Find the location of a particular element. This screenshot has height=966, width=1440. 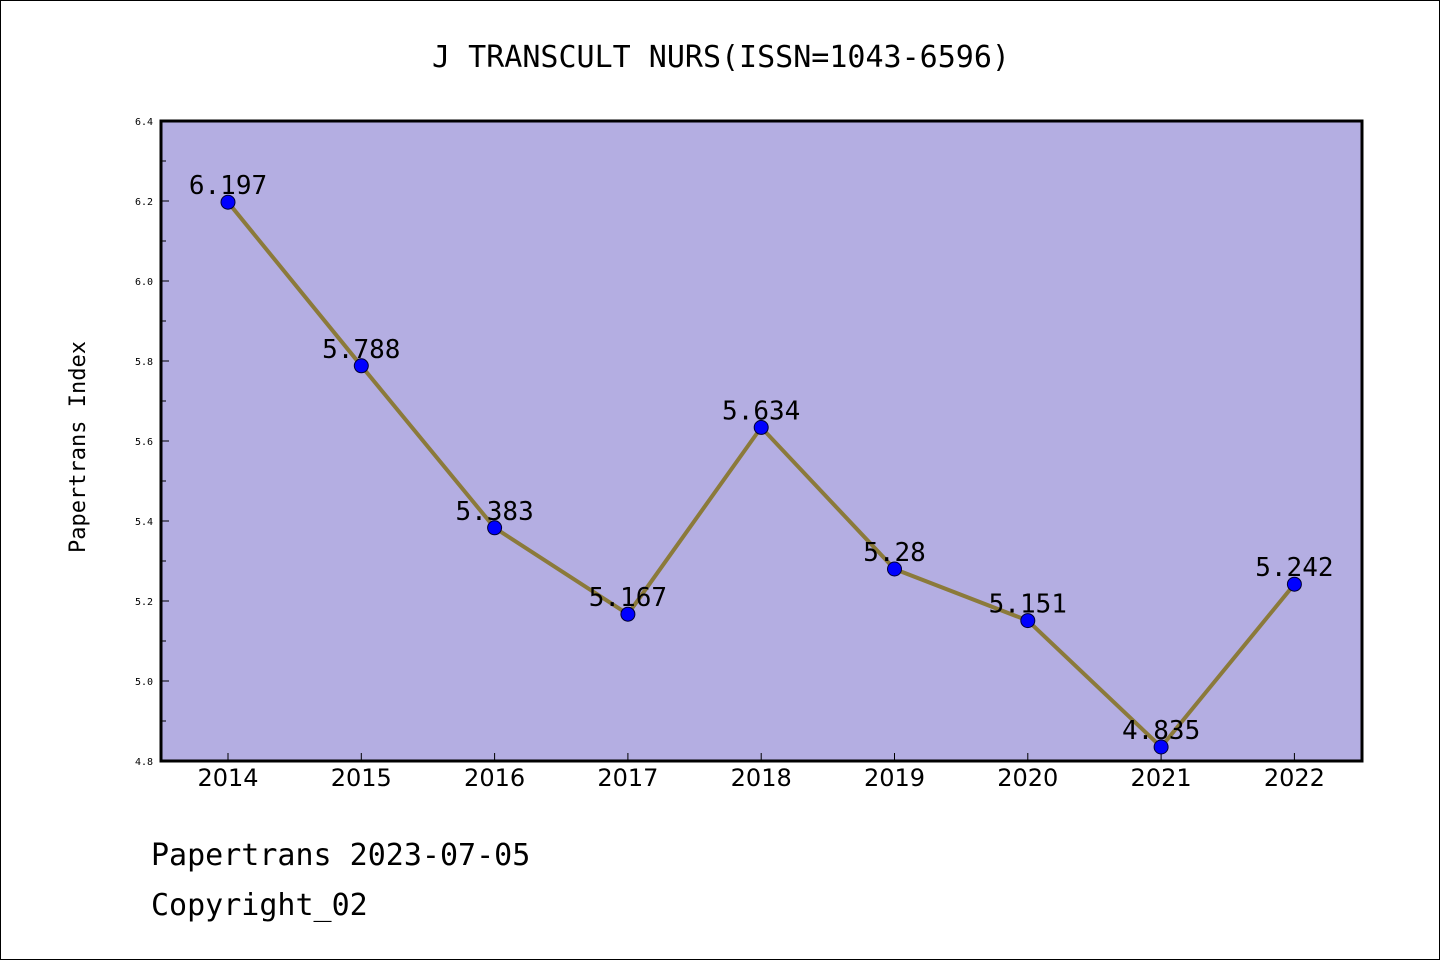

data-label: 5.242 is located at coordinates (1294, 568).